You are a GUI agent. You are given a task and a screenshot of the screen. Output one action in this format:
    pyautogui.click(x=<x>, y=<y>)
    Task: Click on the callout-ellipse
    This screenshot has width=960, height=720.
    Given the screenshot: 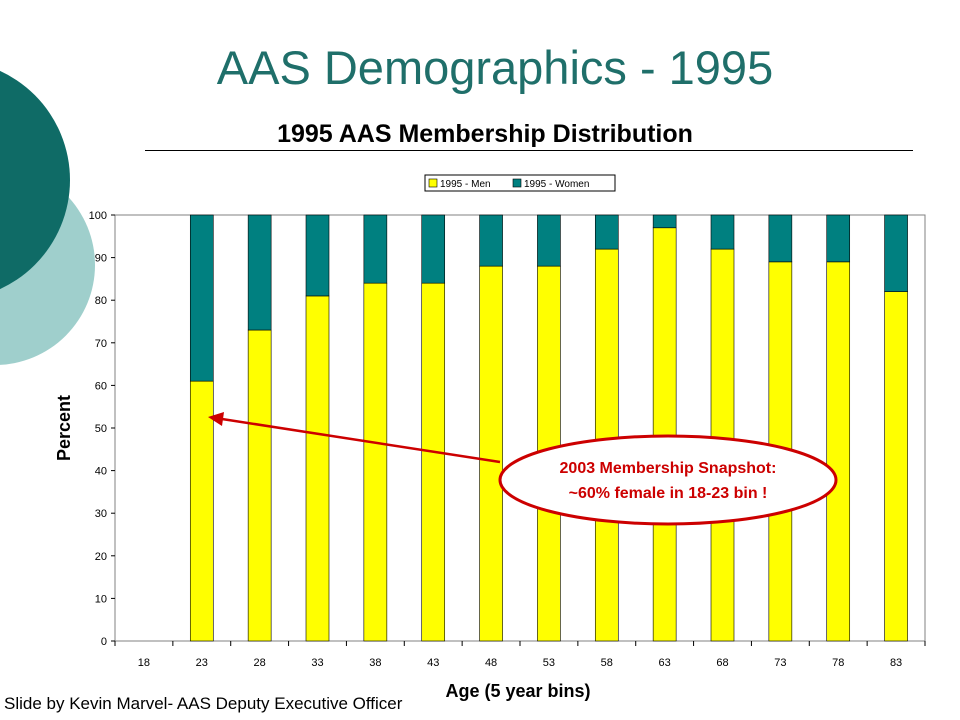 What is the action you would take?
    pyautogui.click(x=668, y=480)
    